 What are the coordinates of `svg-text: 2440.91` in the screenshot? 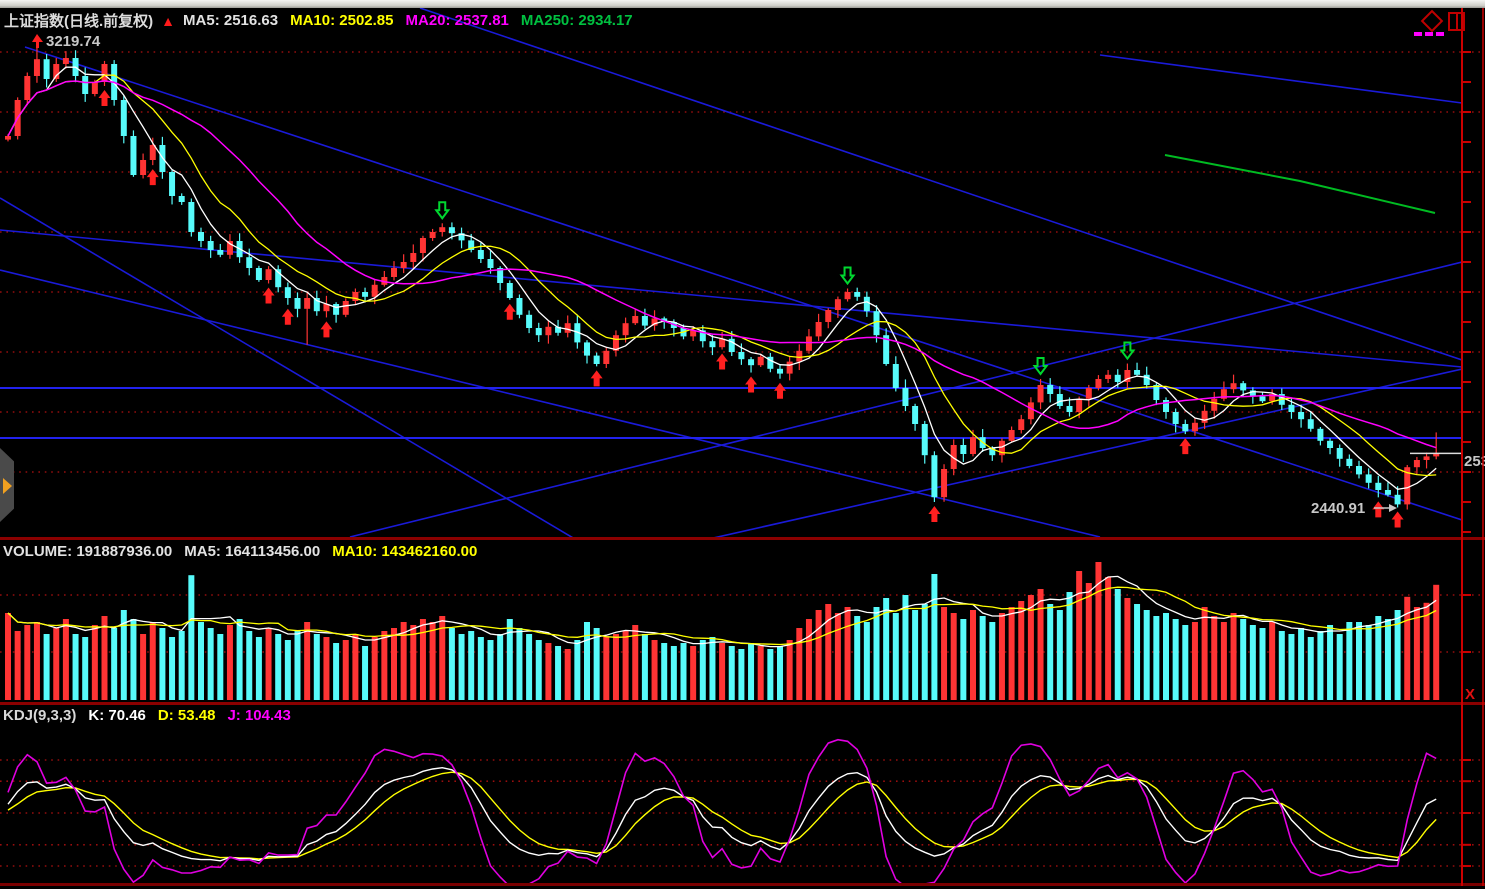 It's located at (1338, 508).